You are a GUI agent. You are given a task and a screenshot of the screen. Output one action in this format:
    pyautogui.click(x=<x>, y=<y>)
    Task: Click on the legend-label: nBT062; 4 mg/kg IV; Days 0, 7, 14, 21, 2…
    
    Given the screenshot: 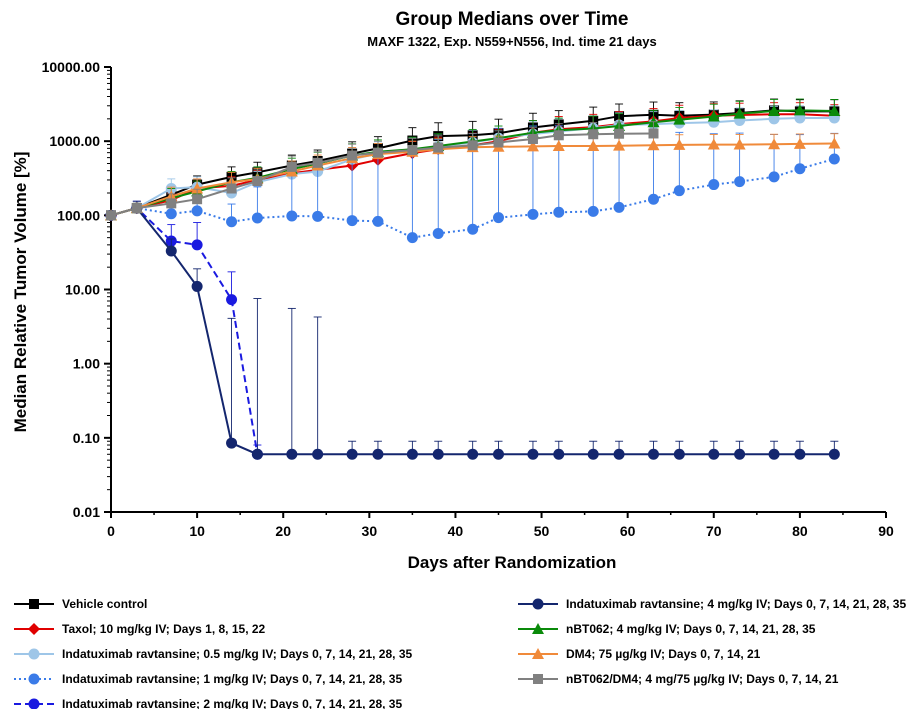 What is the action you would take?
    pyautogui.click(x=691, y=629)
    